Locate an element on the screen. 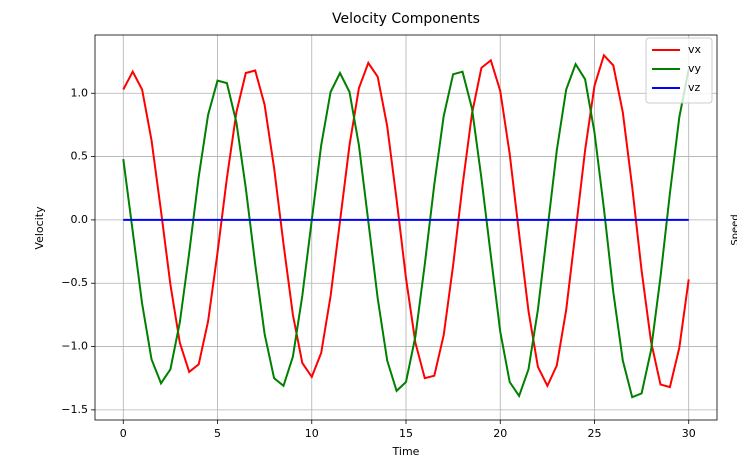  x-axis-label: Time is located at coordinates (406, 451).